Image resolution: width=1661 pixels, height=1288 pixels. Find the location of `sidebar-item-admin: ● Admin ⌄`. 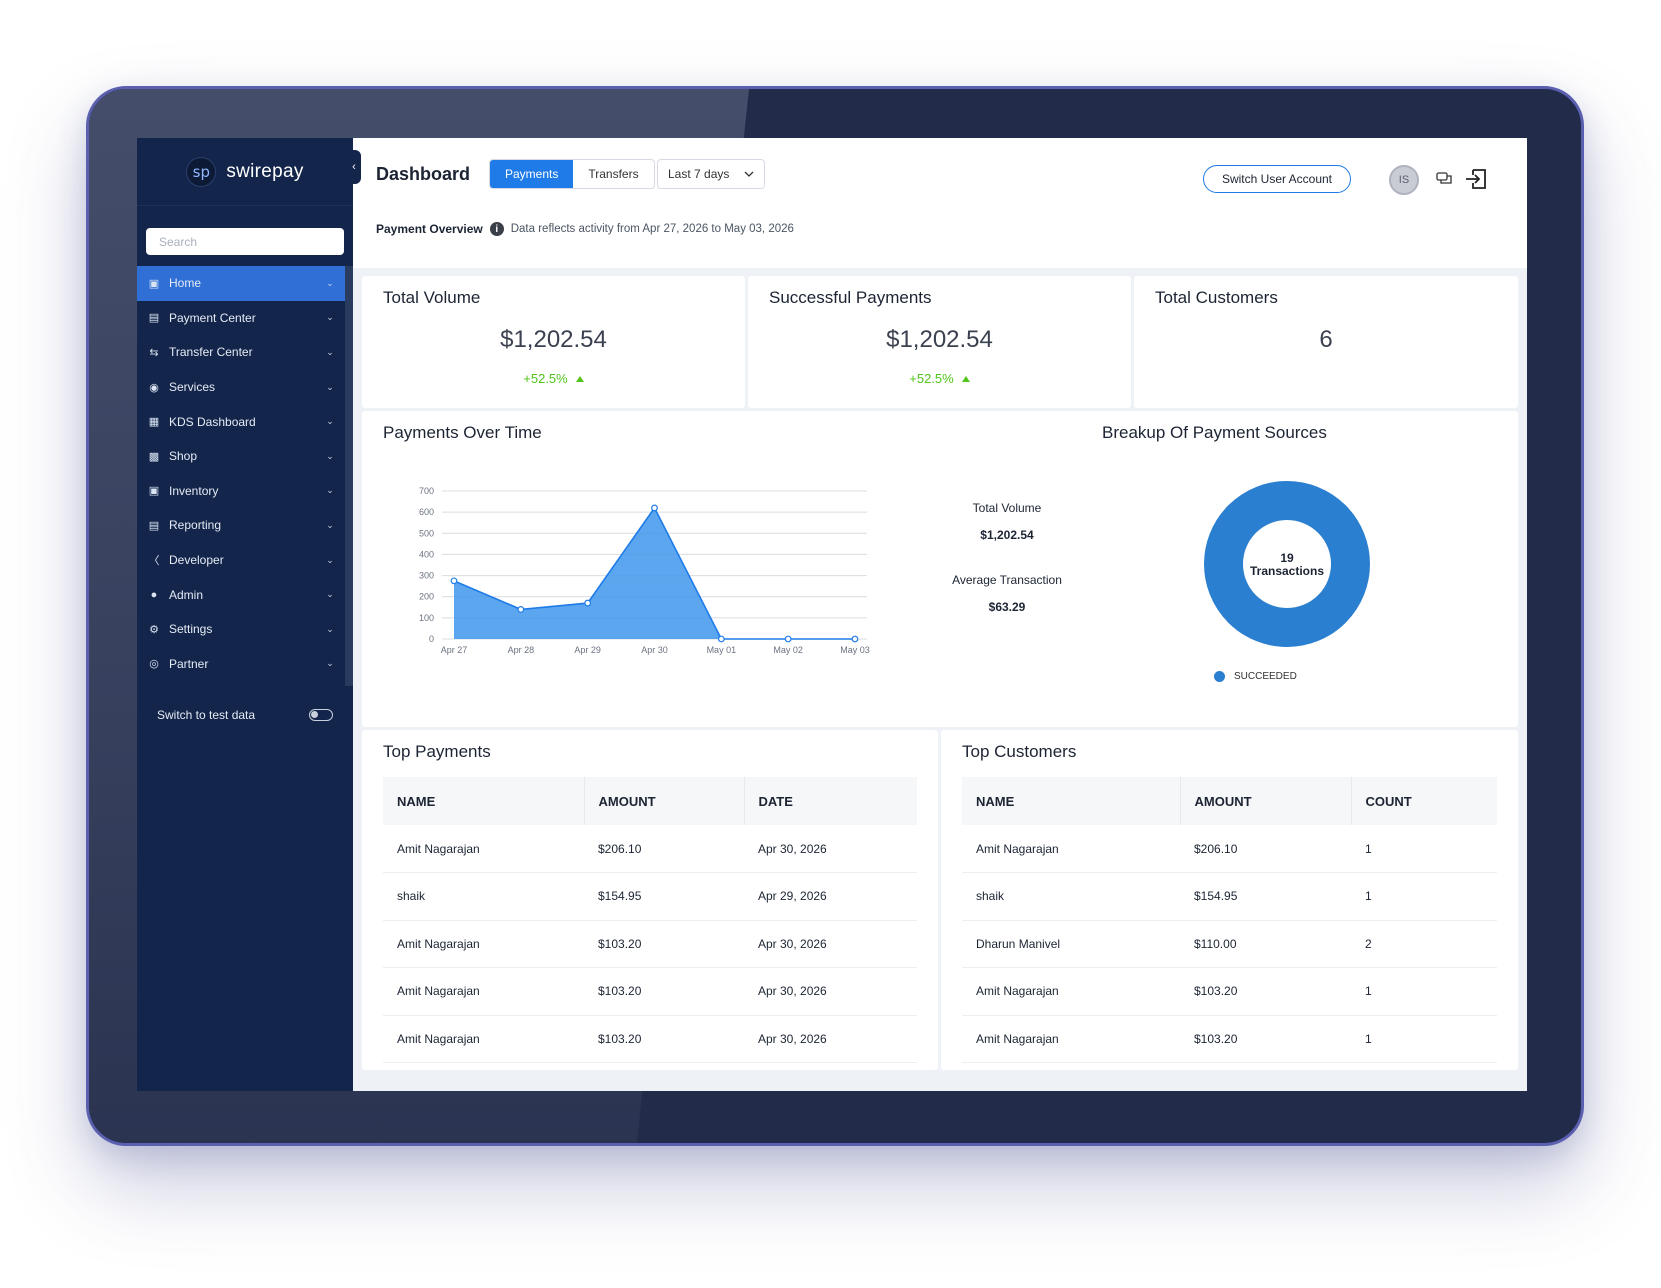

sidebar-item-admin: ● Admin ⌄ is located at coordinates (241, 594).